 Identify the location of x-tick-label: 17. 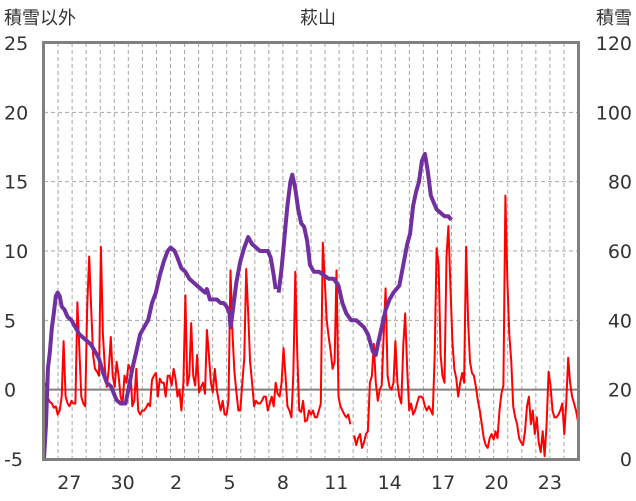
(443, 483).